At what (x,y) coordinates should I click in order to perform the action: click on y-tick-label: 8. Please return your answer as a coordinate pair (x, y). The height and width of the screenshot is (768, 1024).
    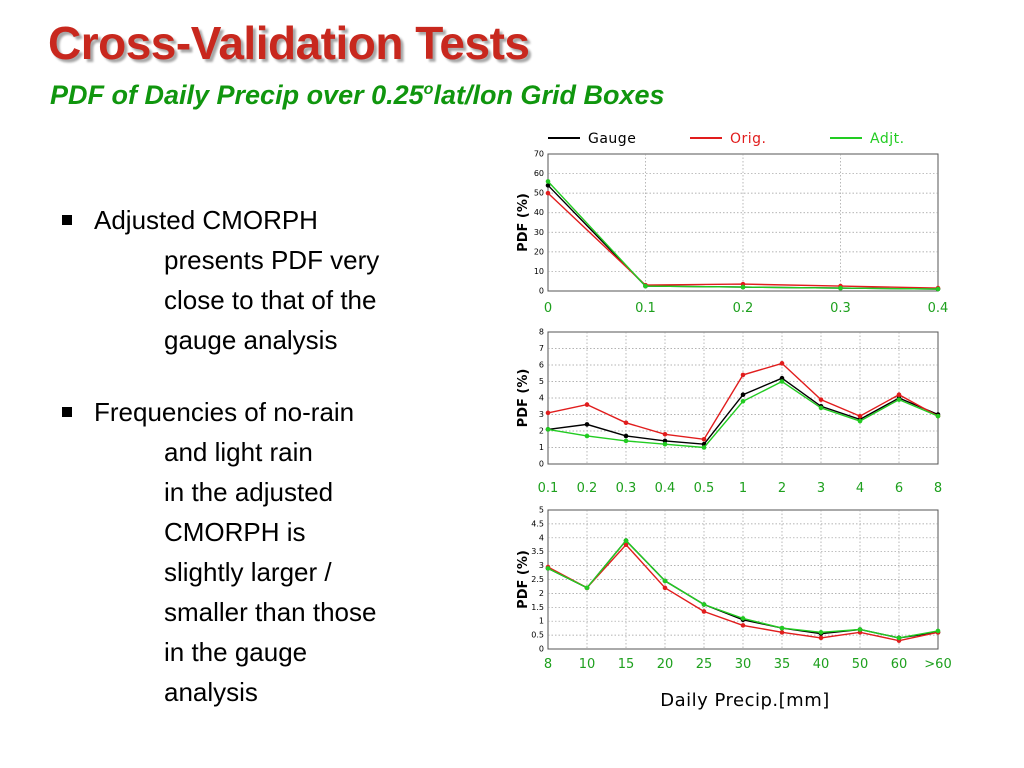
    Looking at the image, I should click on (541, 332).